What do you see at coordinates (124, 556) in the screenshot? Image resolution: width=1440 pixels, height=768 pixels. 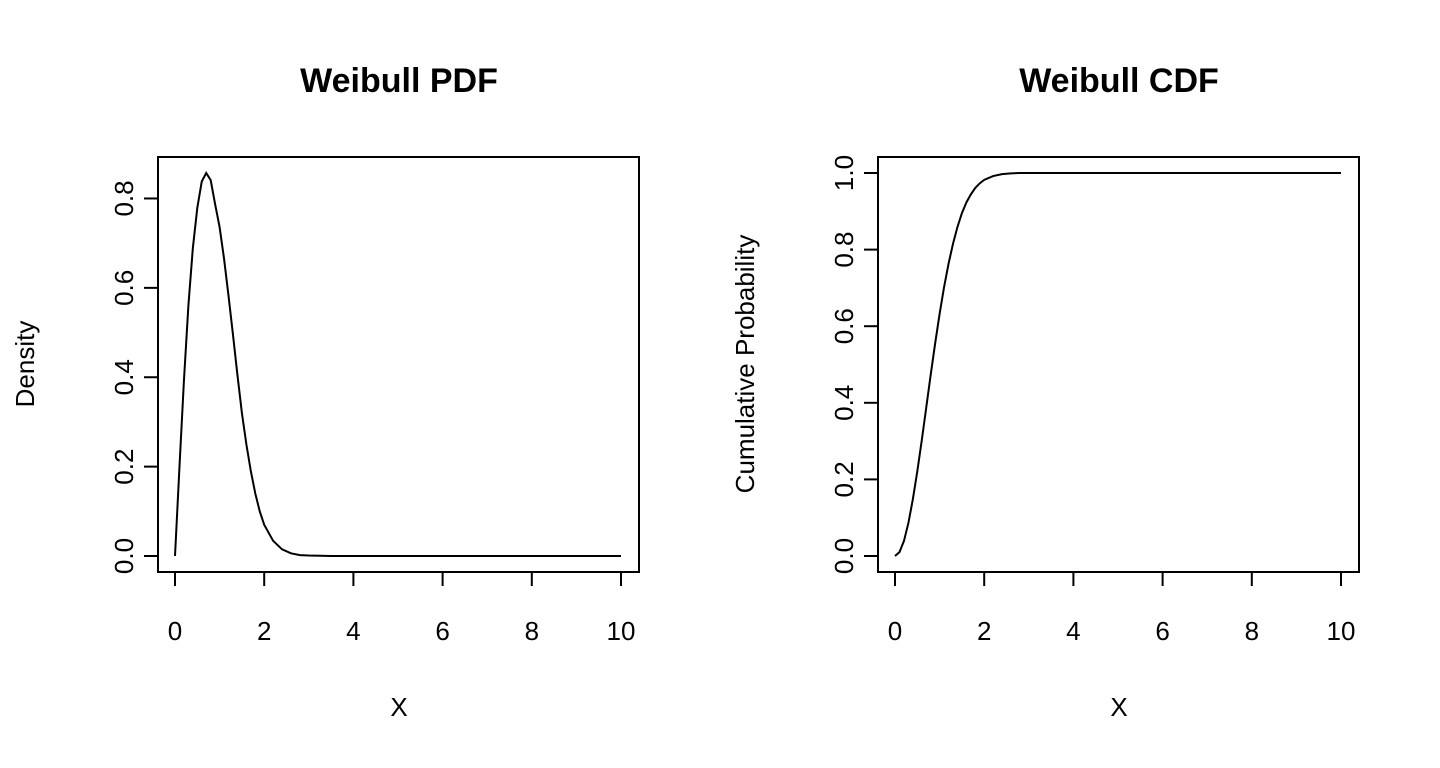 I see `pdf-y-tick-label: 0.0` at bounding box center [124, 556].